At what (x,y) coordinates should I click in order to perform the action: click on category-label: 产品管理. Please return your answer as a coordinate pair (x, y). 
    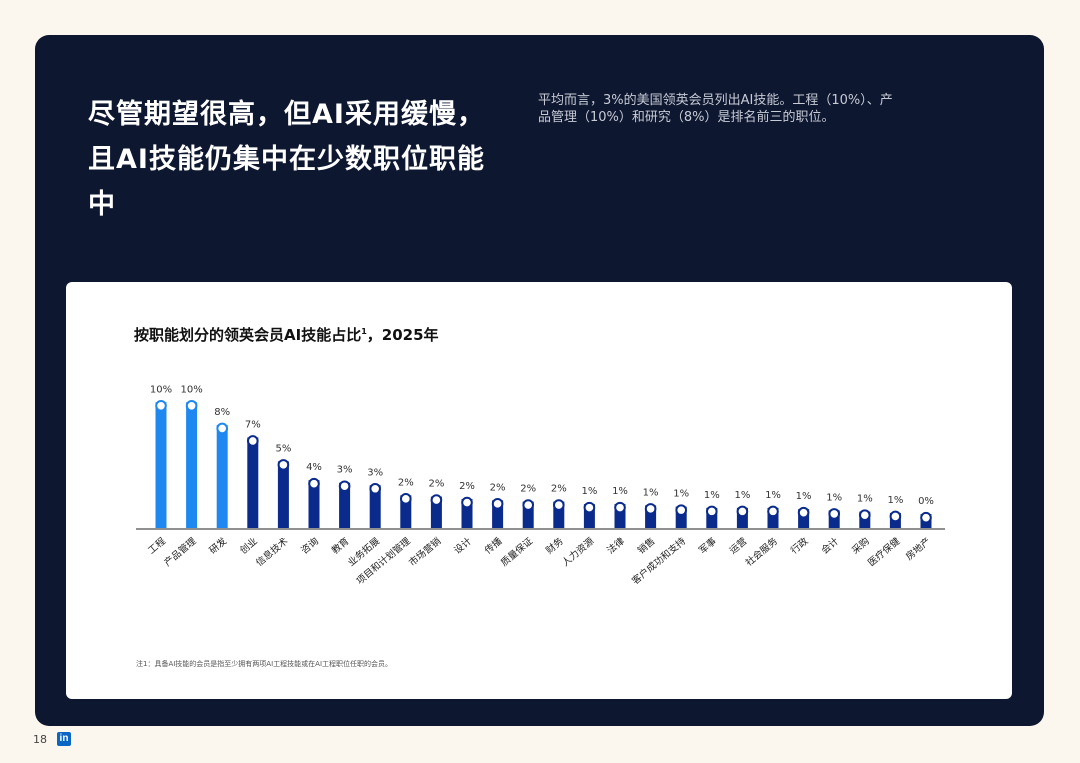
    Looking at the image, I should click on (180, 552).